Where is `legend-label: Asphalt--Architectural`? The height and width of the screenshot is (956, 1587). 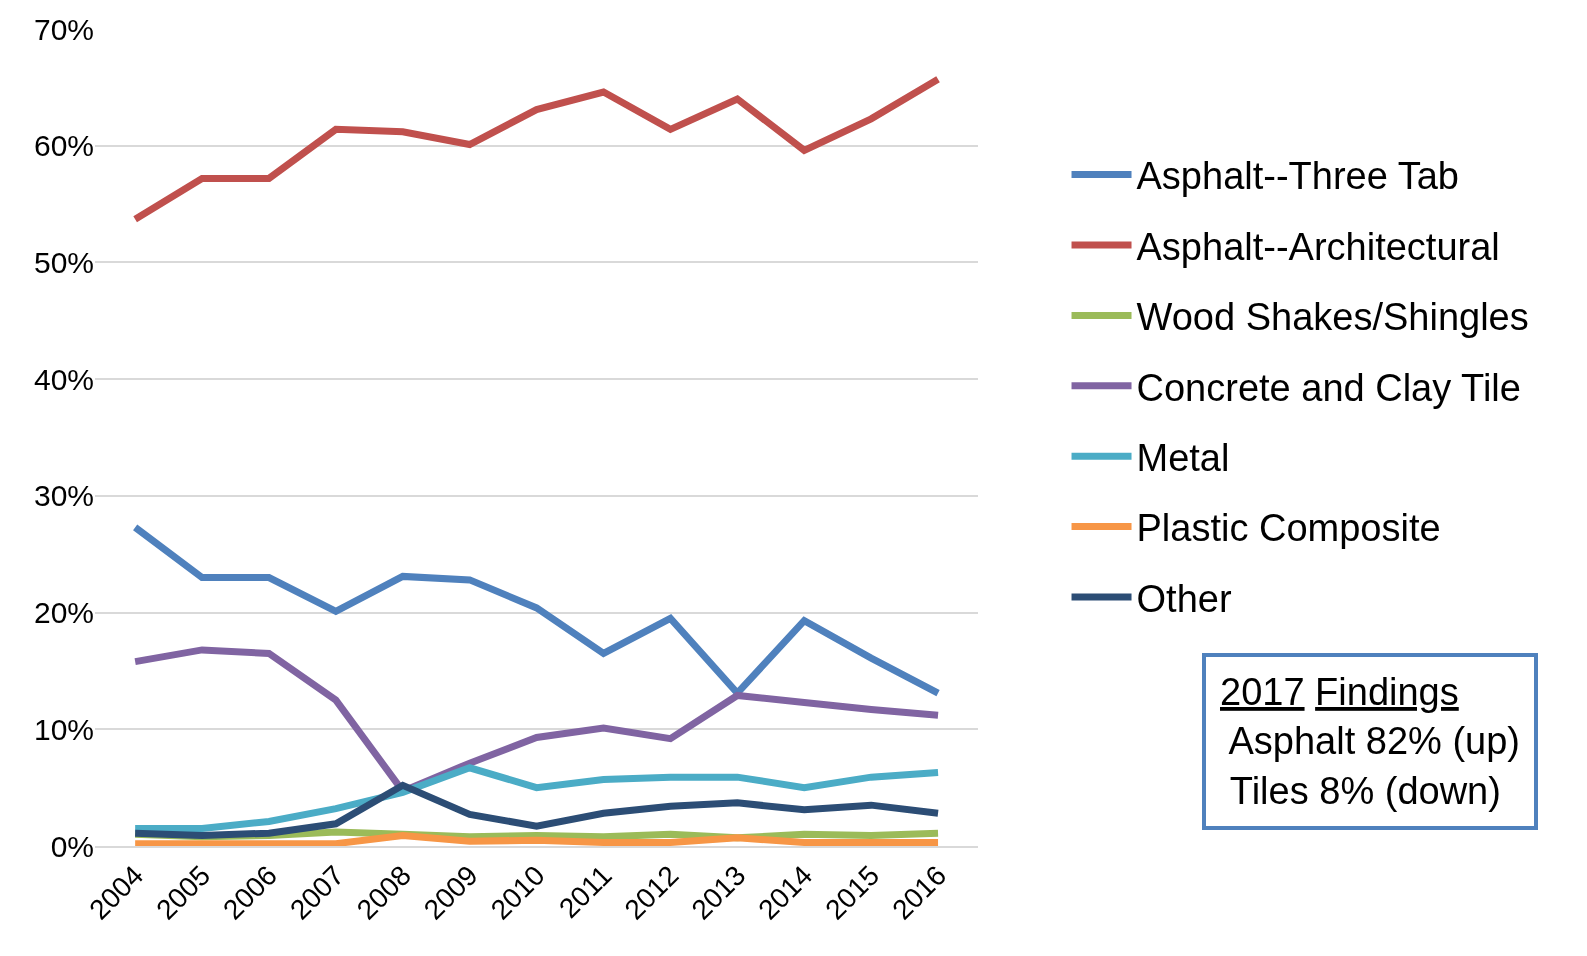
legend-label: Asphalt--Architectural is located at coordinates (1318, 246).